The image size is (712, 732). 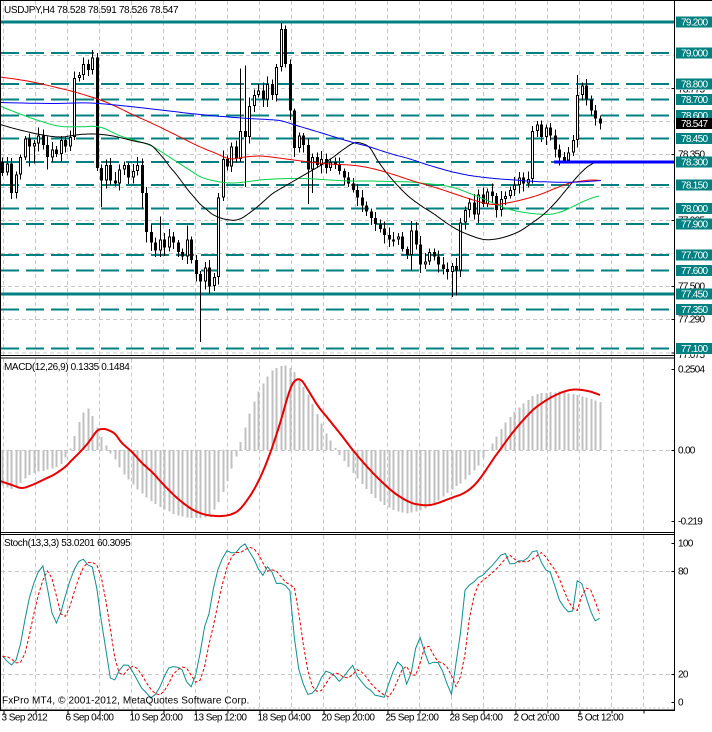 What do you see at coordinates (695, 186) in the screenshot?
I see `svg-text: 78.150` at bounding box center [695, 186].